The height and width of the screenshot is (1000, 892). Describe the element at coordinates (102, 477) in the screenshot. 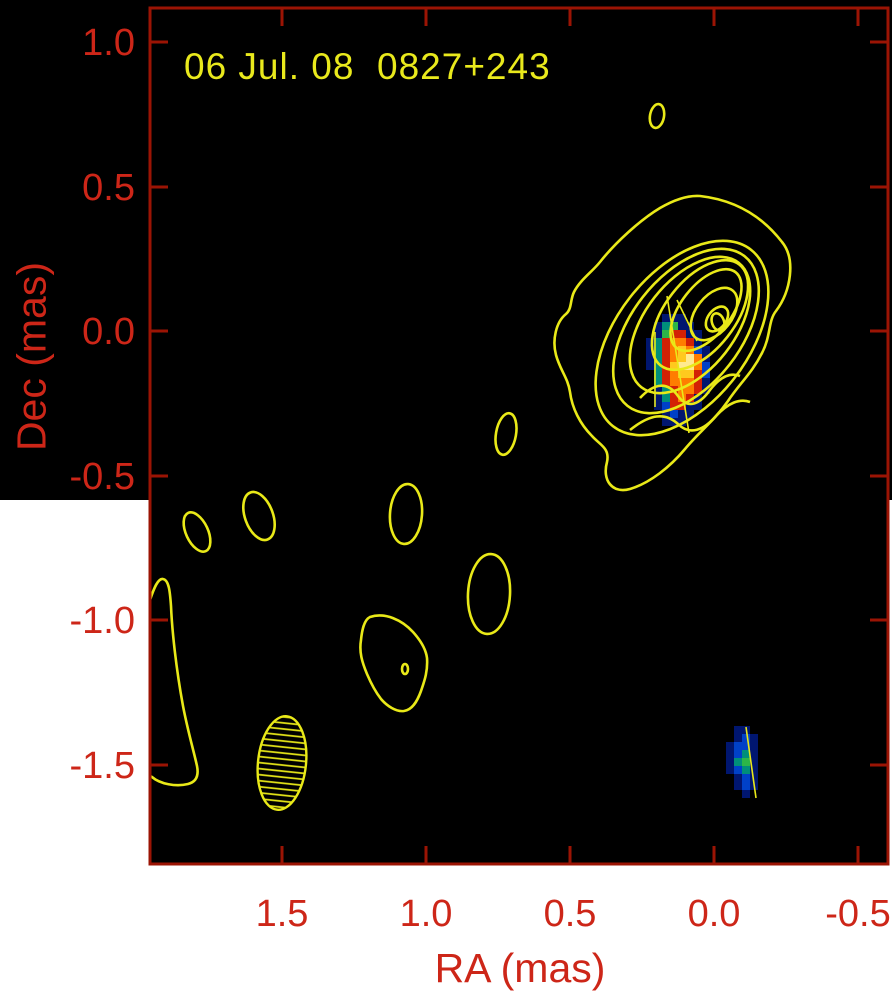

I see `ytick--0.5: -0.5` at that location.